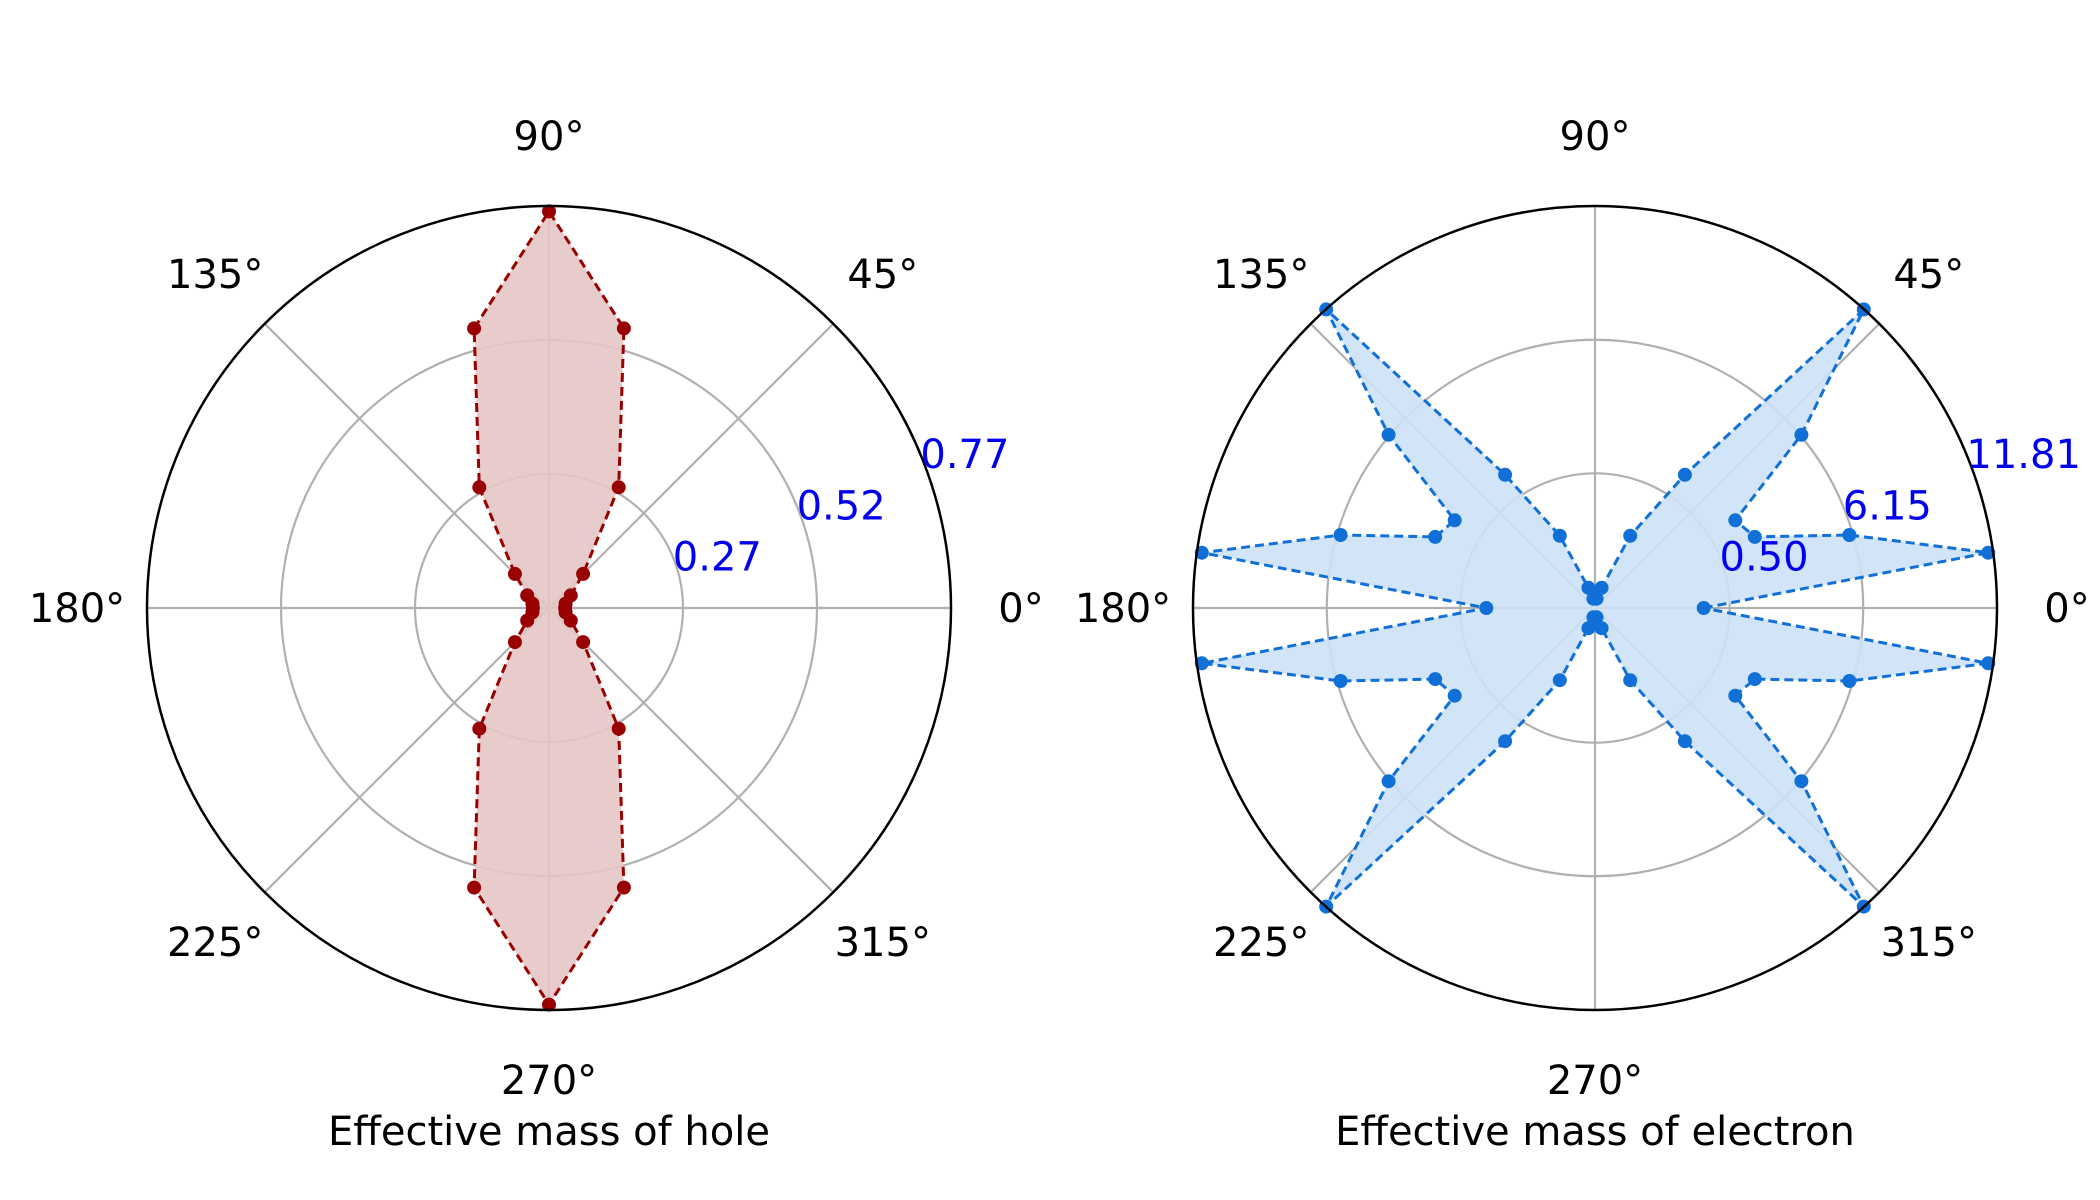 The image size is (2100, 1200). I want to click on electron-radial-label-0: 0.50, so click(1764, 557).